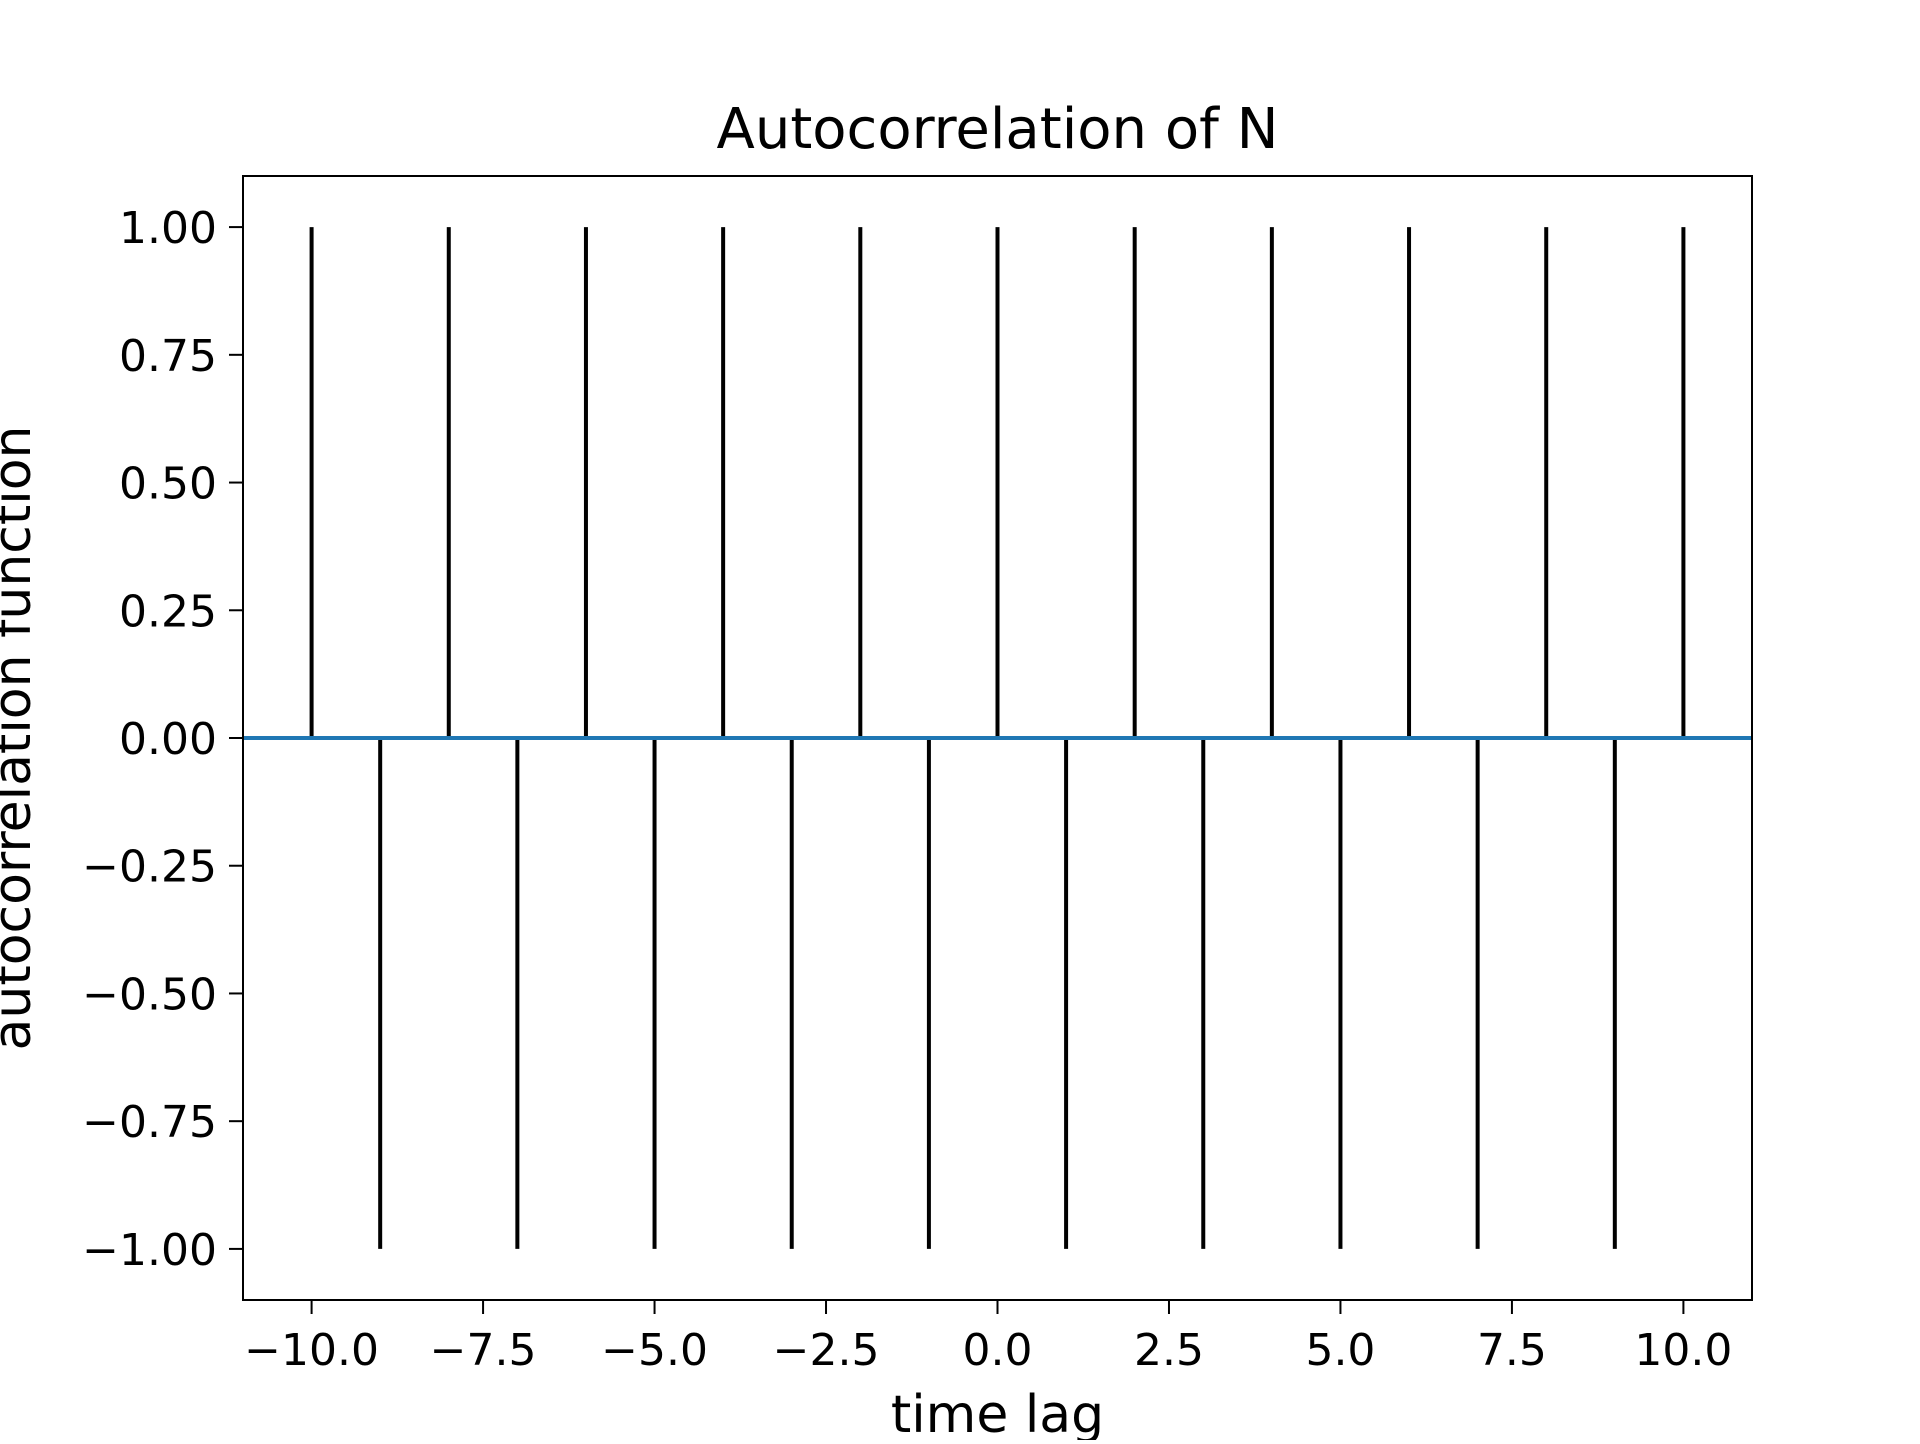 This screenshot has height=1444, width=1920. I want to click on y-tick-label: −0.75, so click(149, 1122).